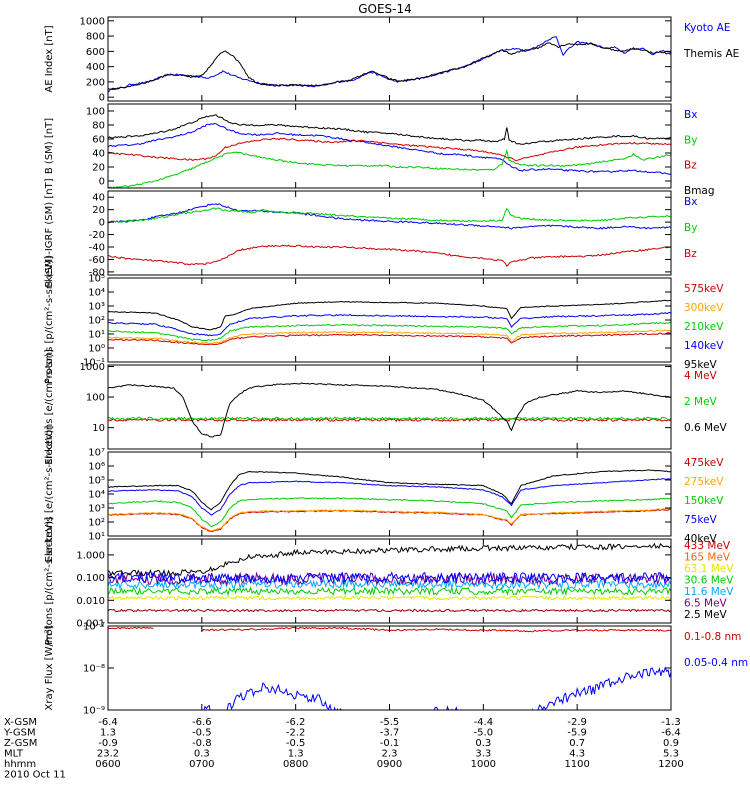 This screenshot has height=800, width=750. What do you see at coordinates (96, 523) in the screenshot?
I see `y-tick-label: 10²` at bounding box center [96, 523].